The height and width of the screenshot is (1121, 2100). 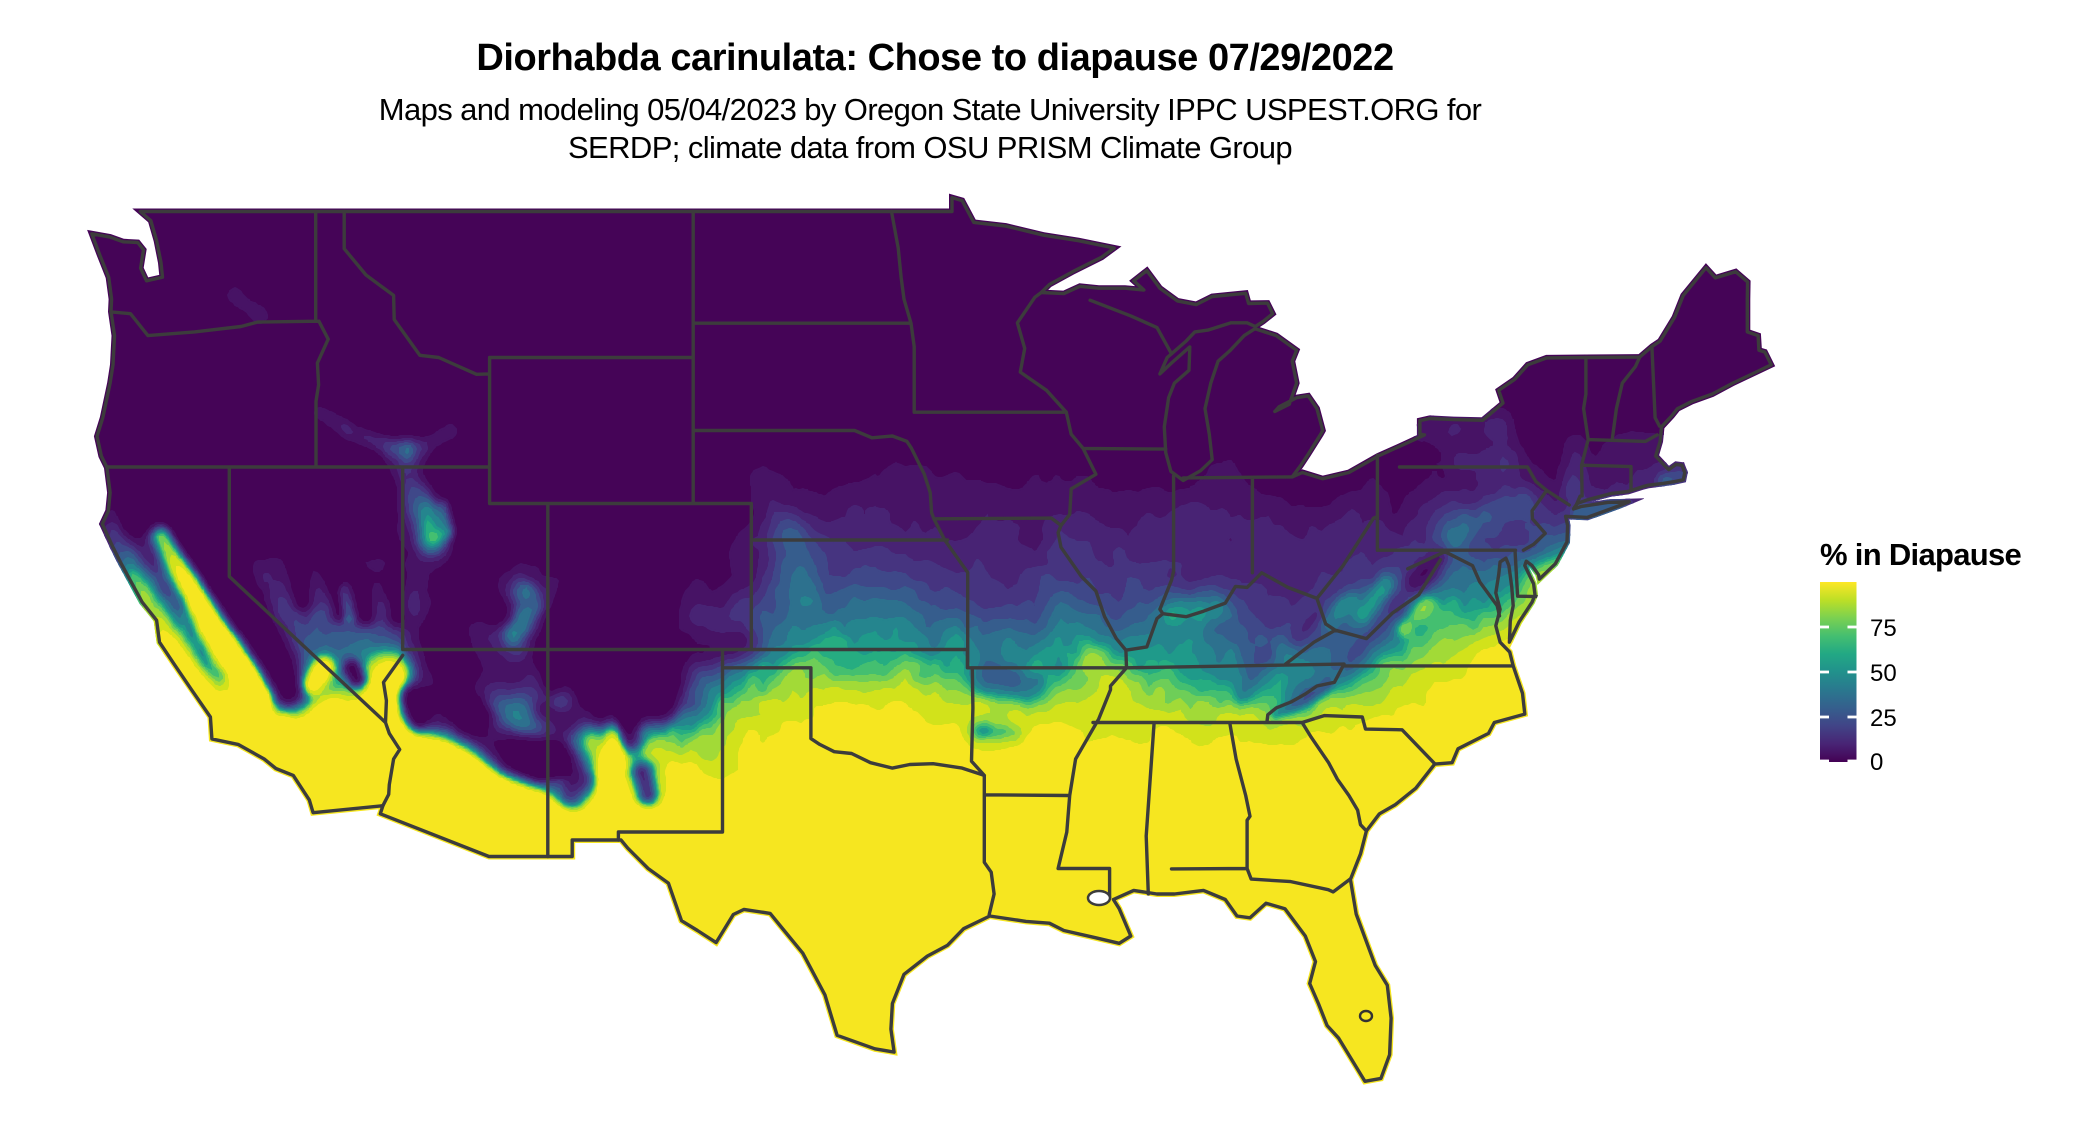 What do you see at coordinates (1883, 673) in the screenshot?
I see `svg-text: 50` at bounding box center [1883, 673].